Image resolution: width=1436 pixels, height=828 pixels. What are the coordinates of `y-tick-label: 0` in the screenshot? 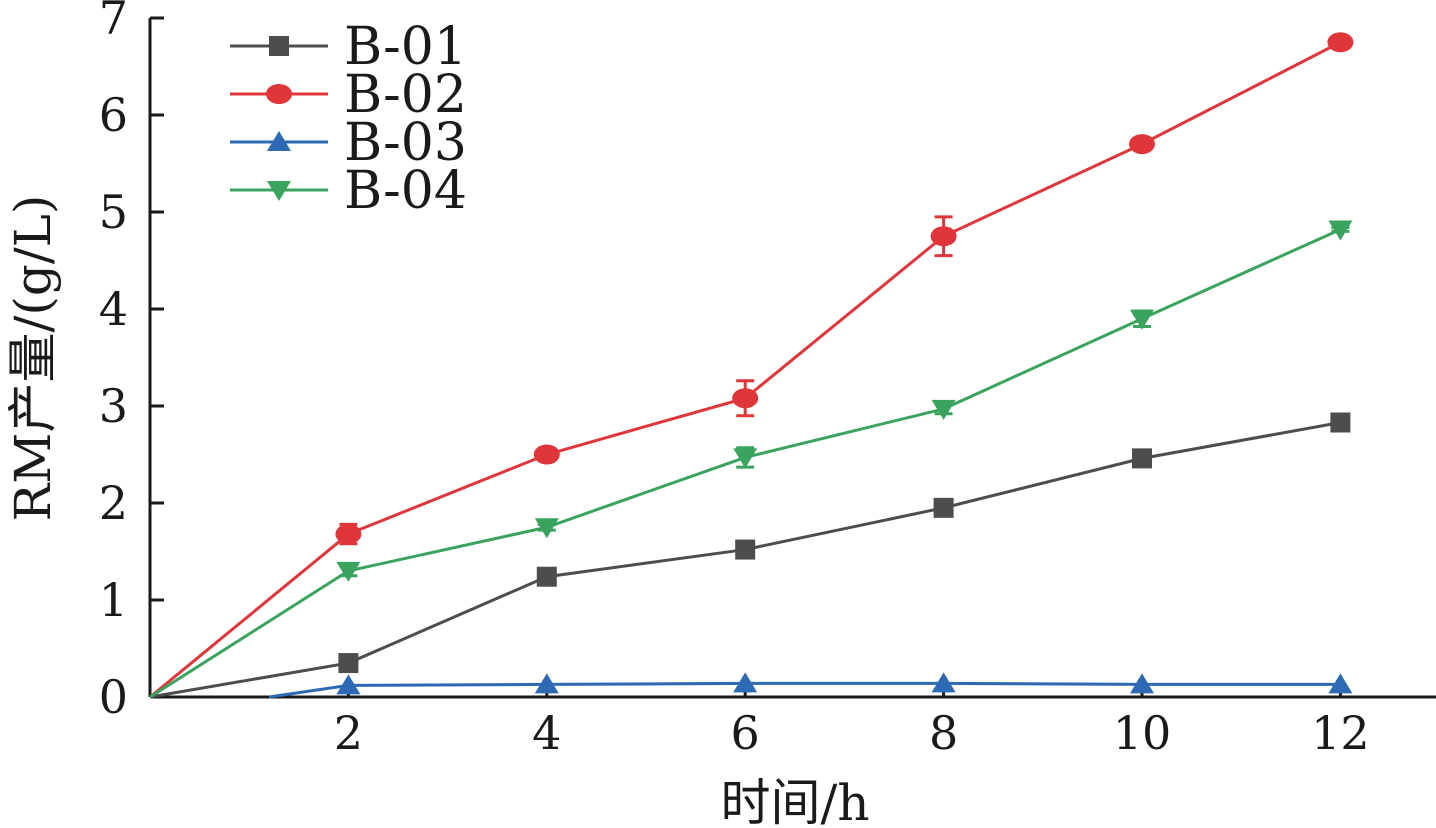 It's located at (113, 697).